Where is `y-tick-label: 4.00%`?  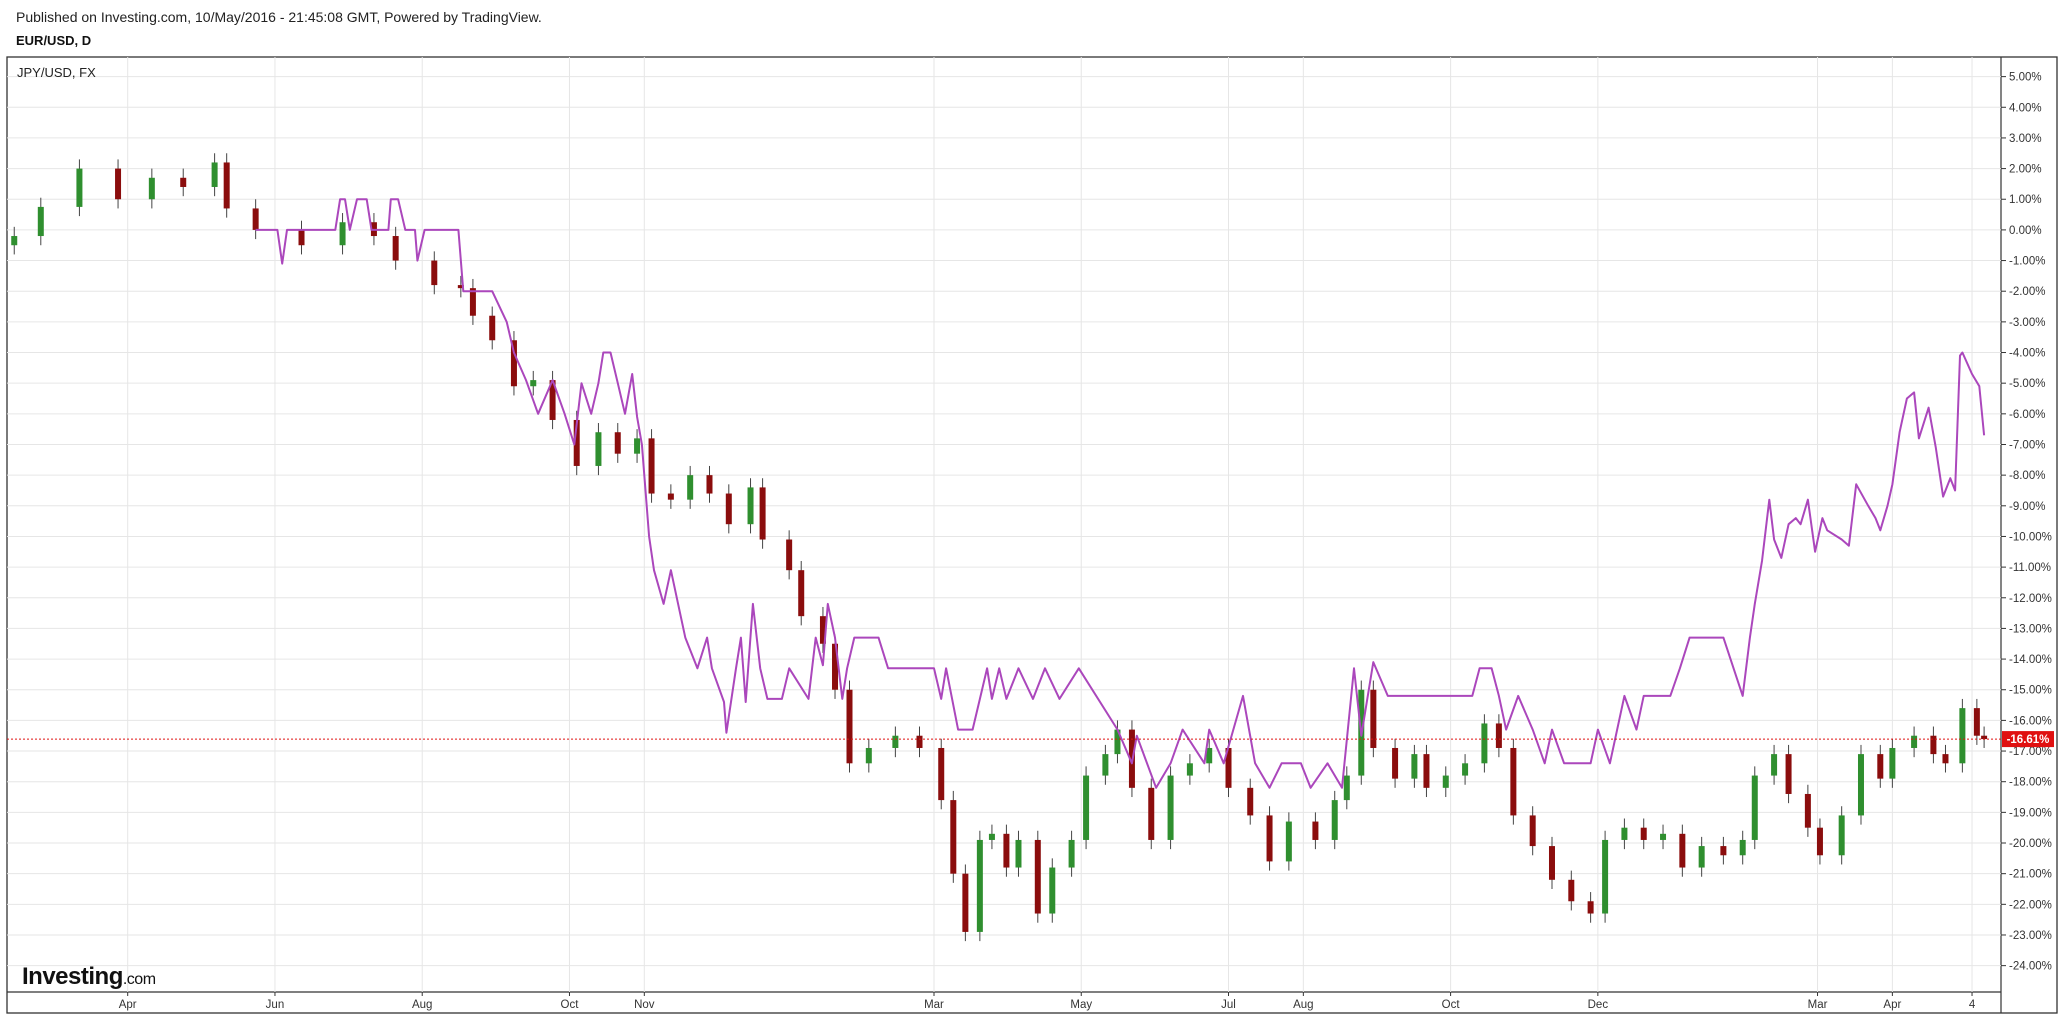 y-tick-label: 4.00% is located at coordinates (2025, 108).